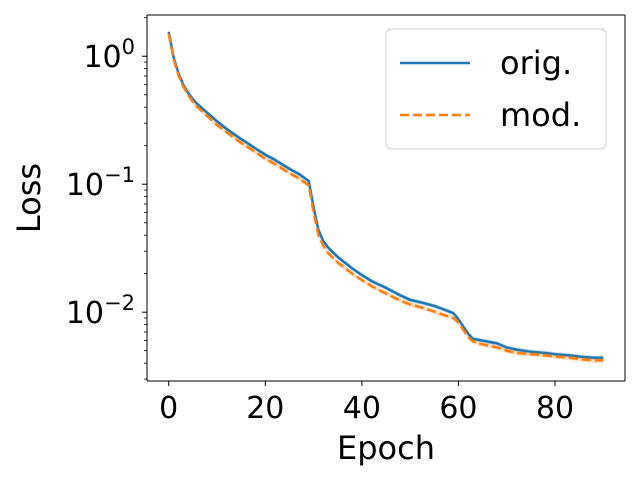  What do you see at coordinates (168, 408) in the screenshot?
I see `x-tick-label: 0` at bounding box center [168, 408].